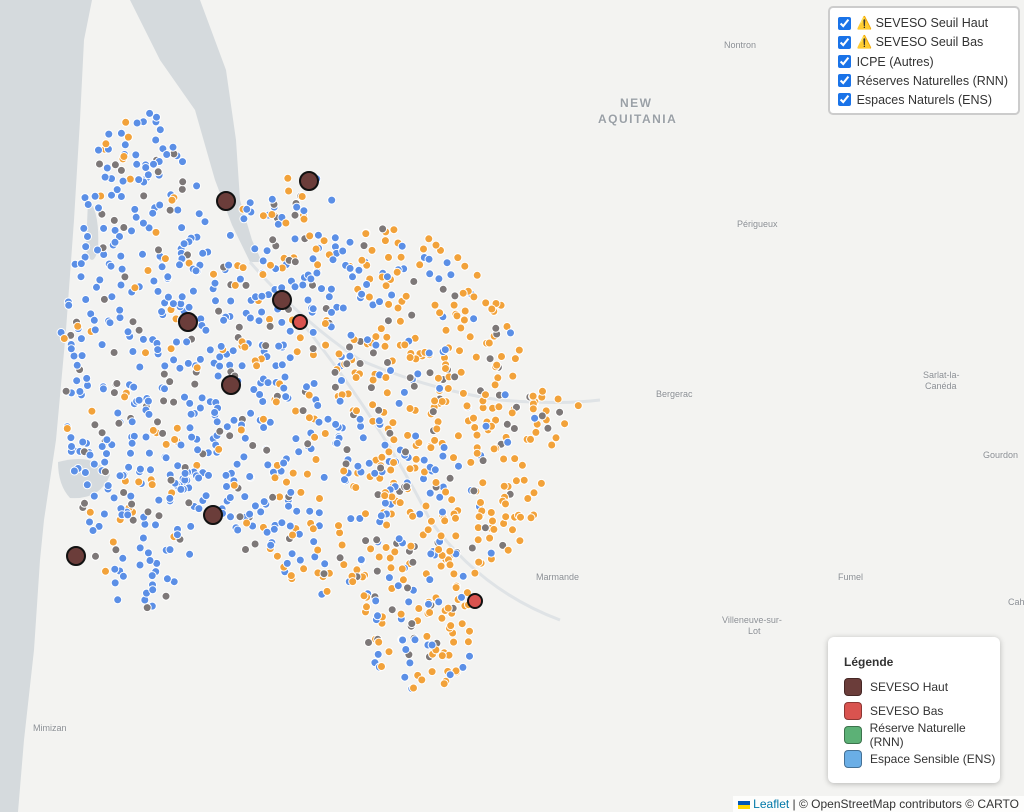 The height and width of the screenshot is (812, 1024). What do you see at coordinates (844, 61) in the screenshot?
I see `layer-checkbox` at bounding box center [844, 61].